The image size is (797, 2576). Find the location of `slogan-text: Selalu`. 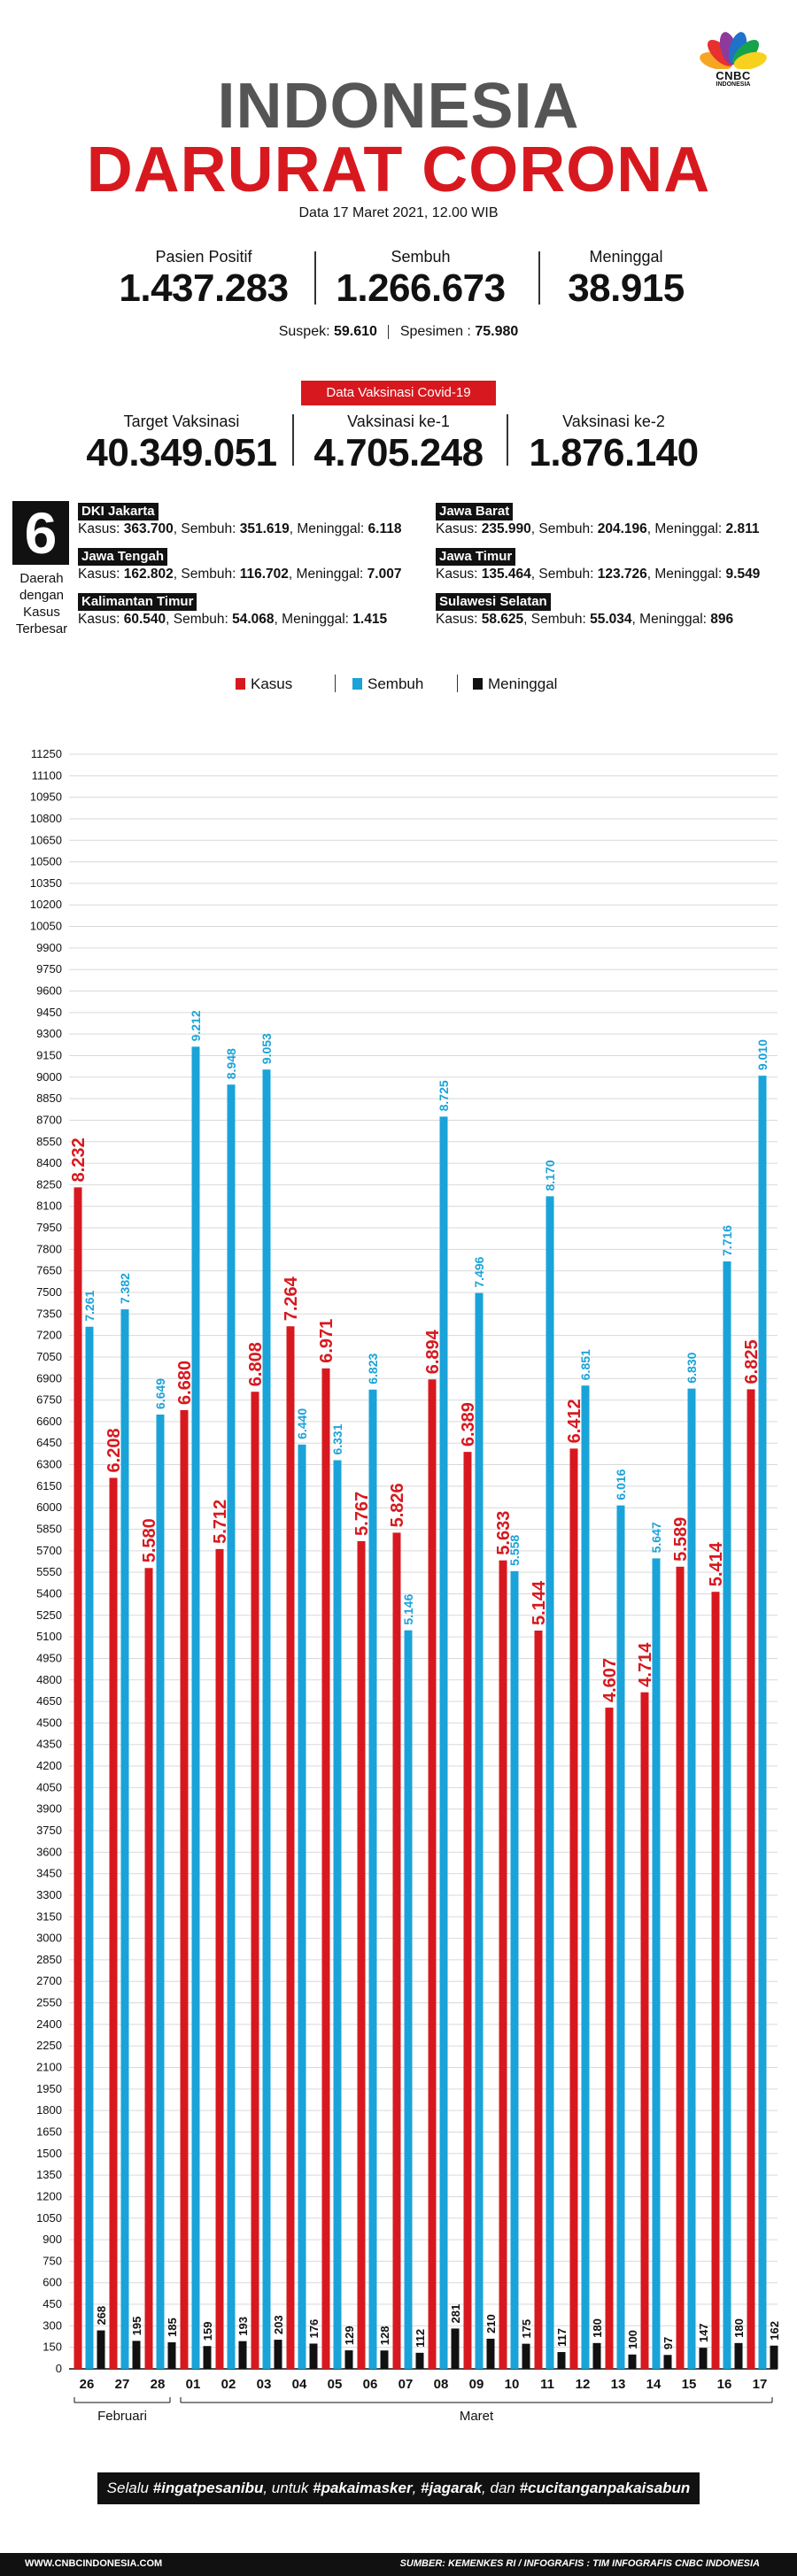

slogan-text: Selalu is located at coordinates (129, 2488).